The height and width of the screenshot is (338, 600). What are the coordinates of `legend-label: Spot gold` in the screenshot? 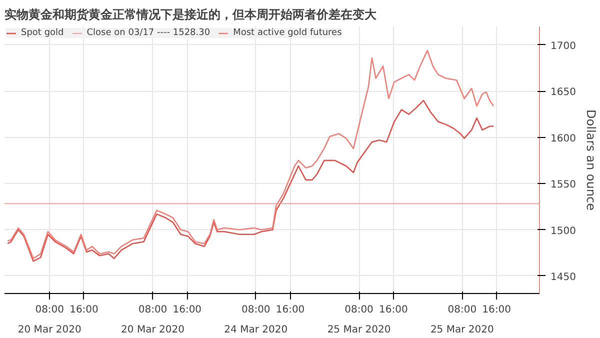 It's located at (42, 33).